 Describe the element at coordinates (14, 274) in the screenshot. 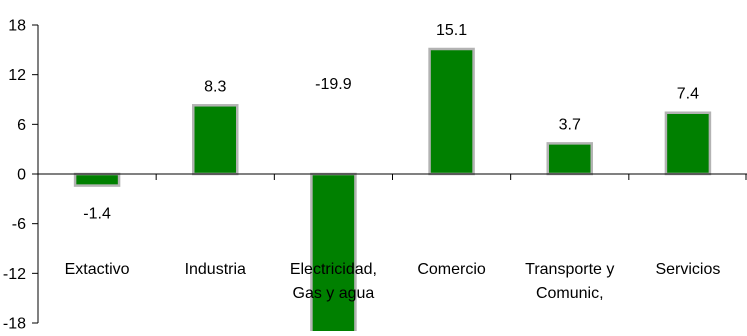

I see `y-tick-label: -12` at that location.